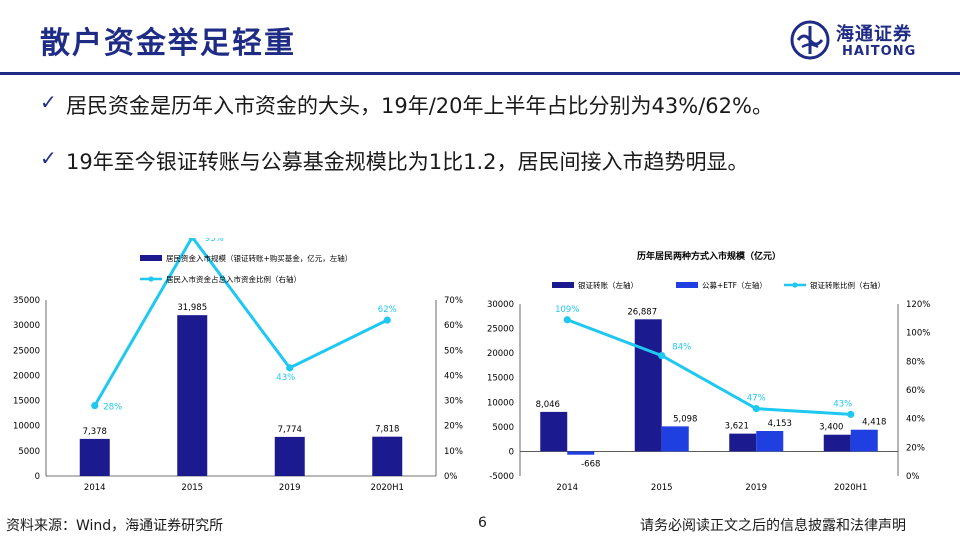 The height and width of the screenshot is (540, 960). What do you see at coordinates (737, 427) in the screenshot?
I see `bar-data-label: 3,621` at bounding box center [737, 427].